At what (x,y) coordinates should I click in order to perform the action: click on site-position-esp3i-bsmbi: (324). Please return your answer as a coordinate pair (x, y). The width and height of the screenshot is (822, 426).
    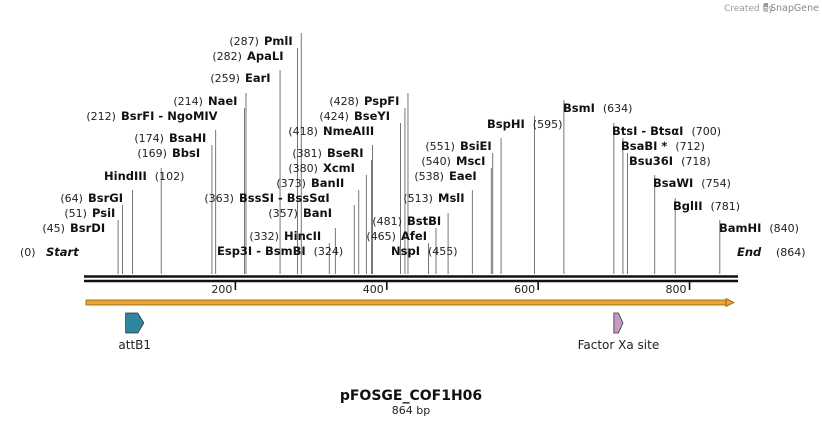
    Looking at the image, I should click on (329, 251).